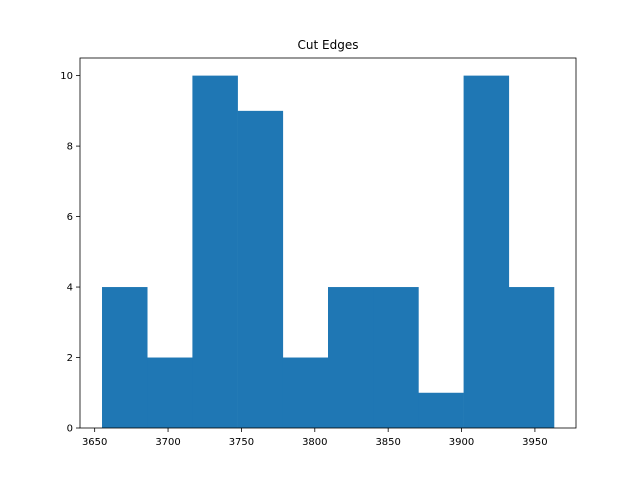  I want to click on x-tick-label: 3650, so click(94, 442).